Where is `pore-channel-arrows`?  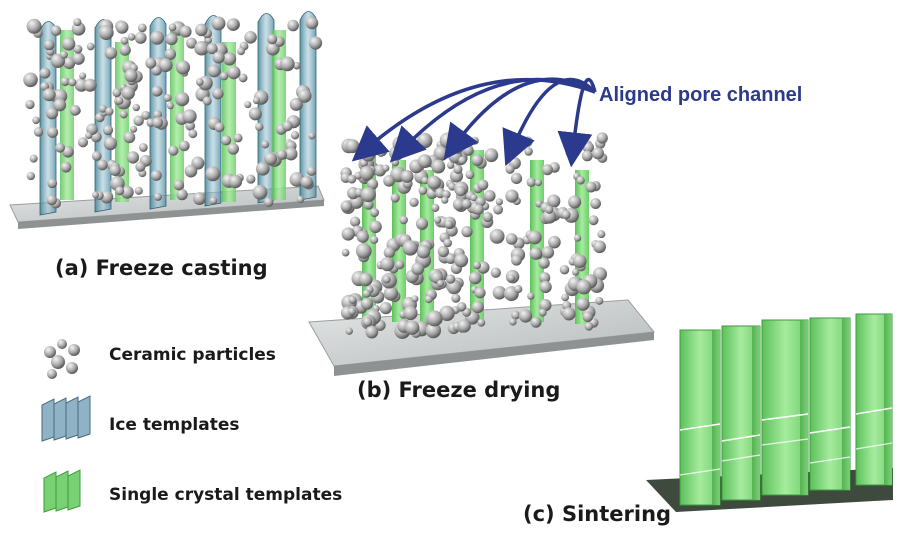 pore-channel-arrows is located at coordinates (474, 122).